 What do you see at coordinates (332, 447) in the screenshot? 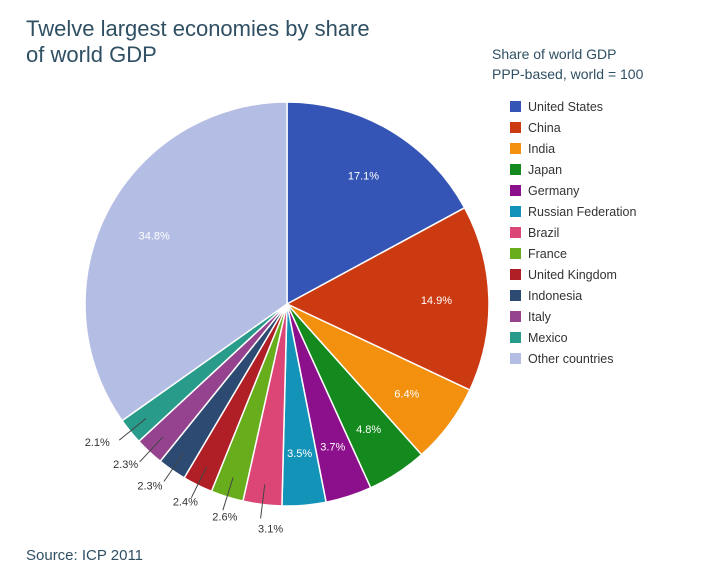
I see `data-label-germany: 3.7%` at bounding box center [332, 447].